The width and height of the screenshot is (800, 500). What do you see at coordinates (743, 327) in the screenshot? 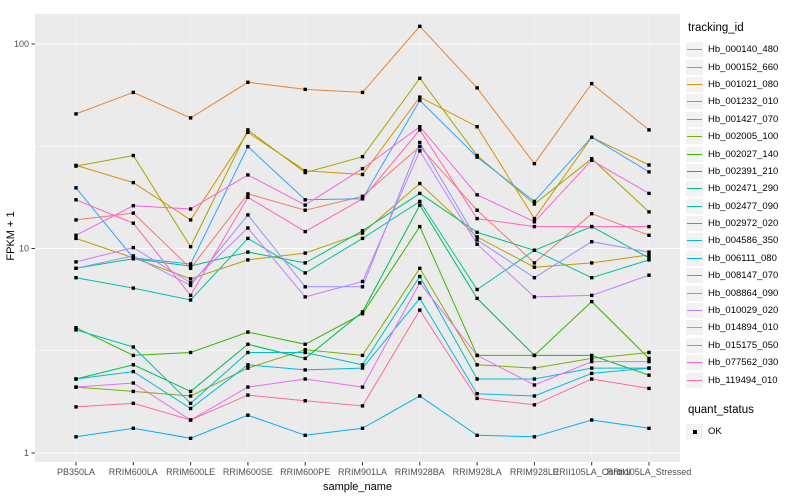
I see `legend-item: Hb_014894_010` at bounding box center [743, 327].